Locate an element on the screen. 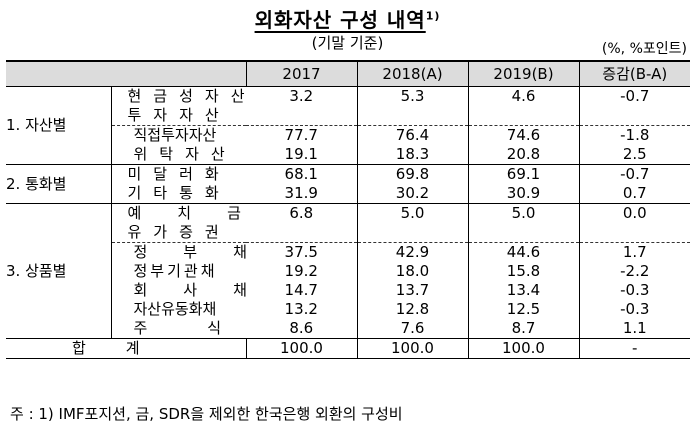 This screenshot has width=695, height=430. cell-2018: 5.0 is located at coordinates (413, 213).